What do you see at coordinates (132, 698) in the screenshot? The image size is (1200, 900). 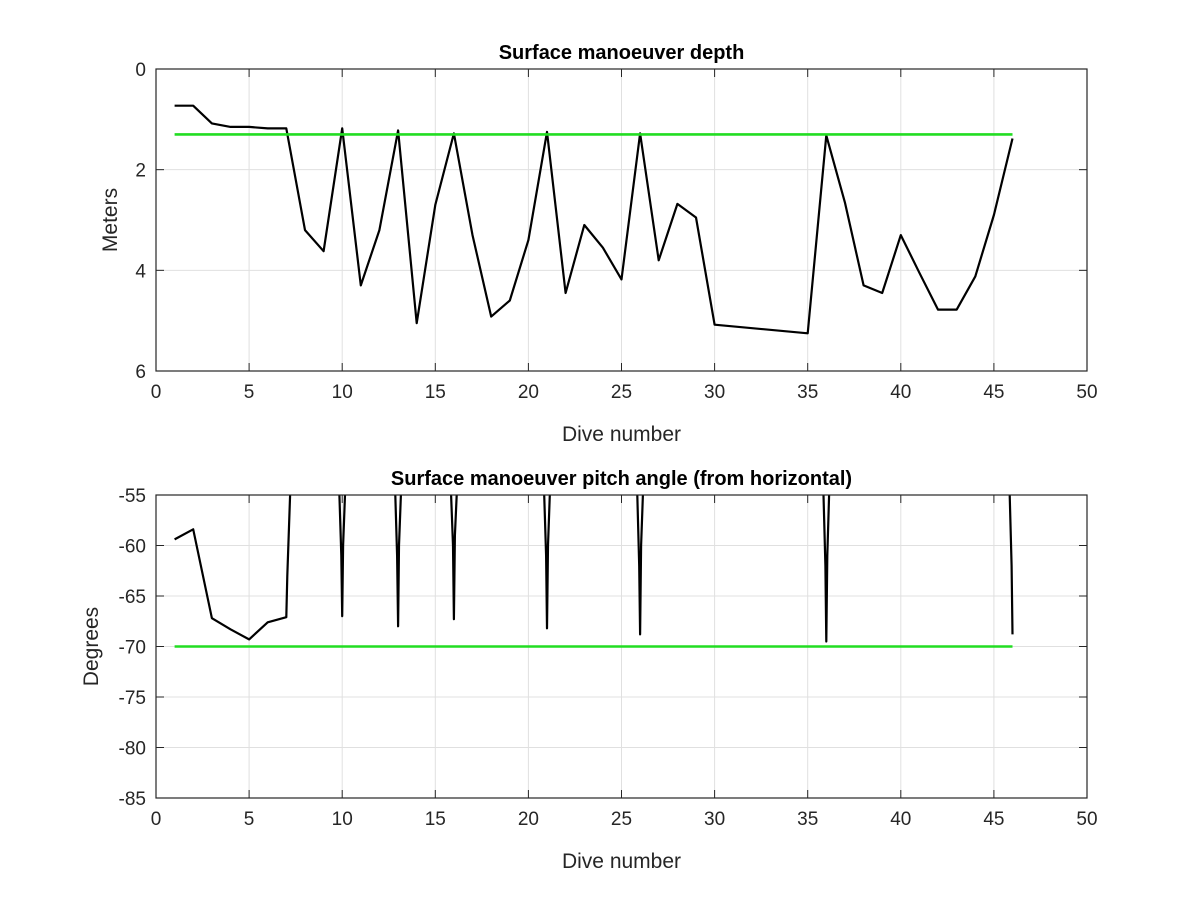 I see `y-tick-label: -75` at bounding box center [132, 698].